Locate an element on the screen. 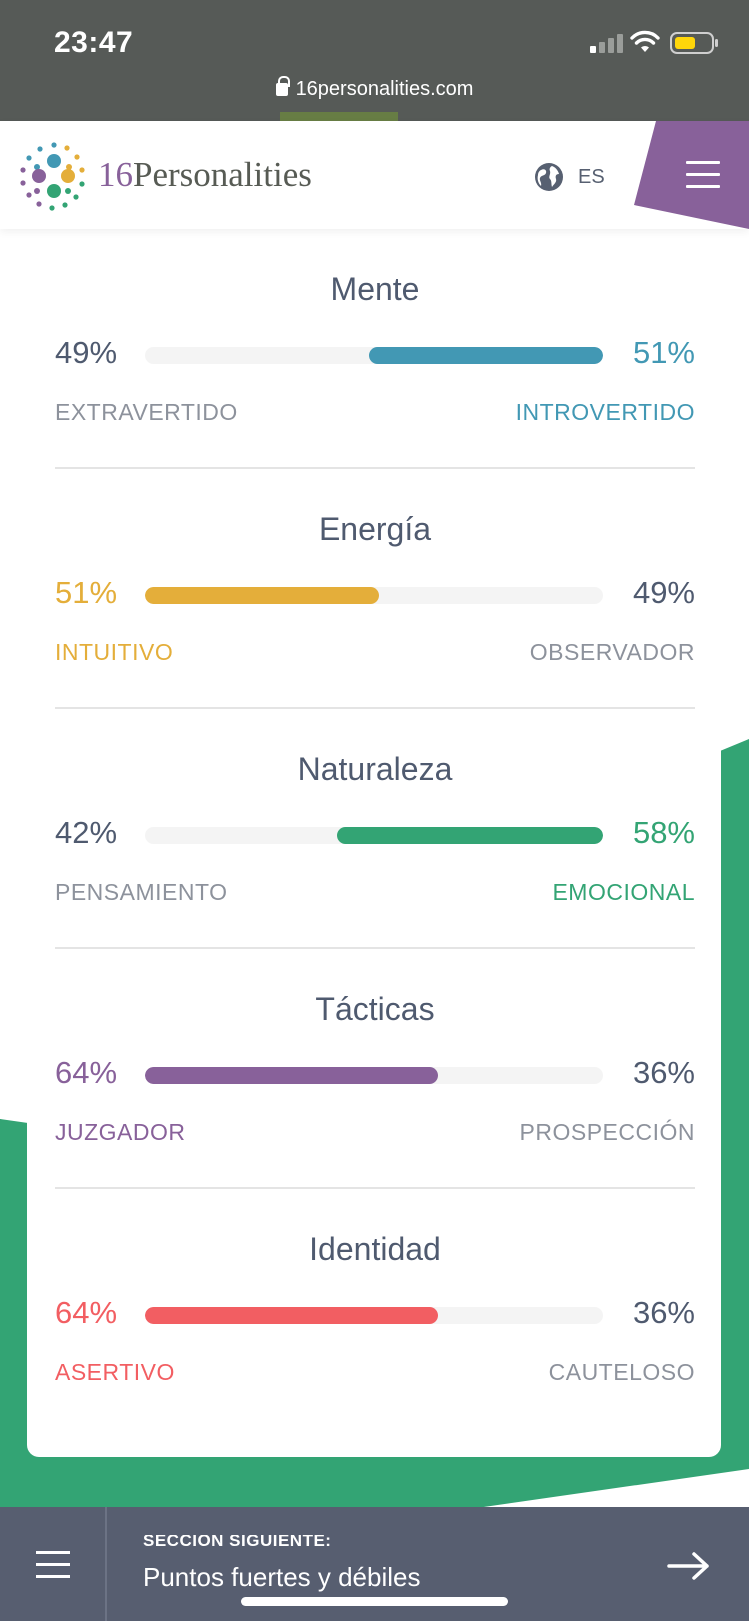 Image resolution: width=749 pixels, height=1621 pixels. trait-title: Energía is located at coordinates (375, 529).